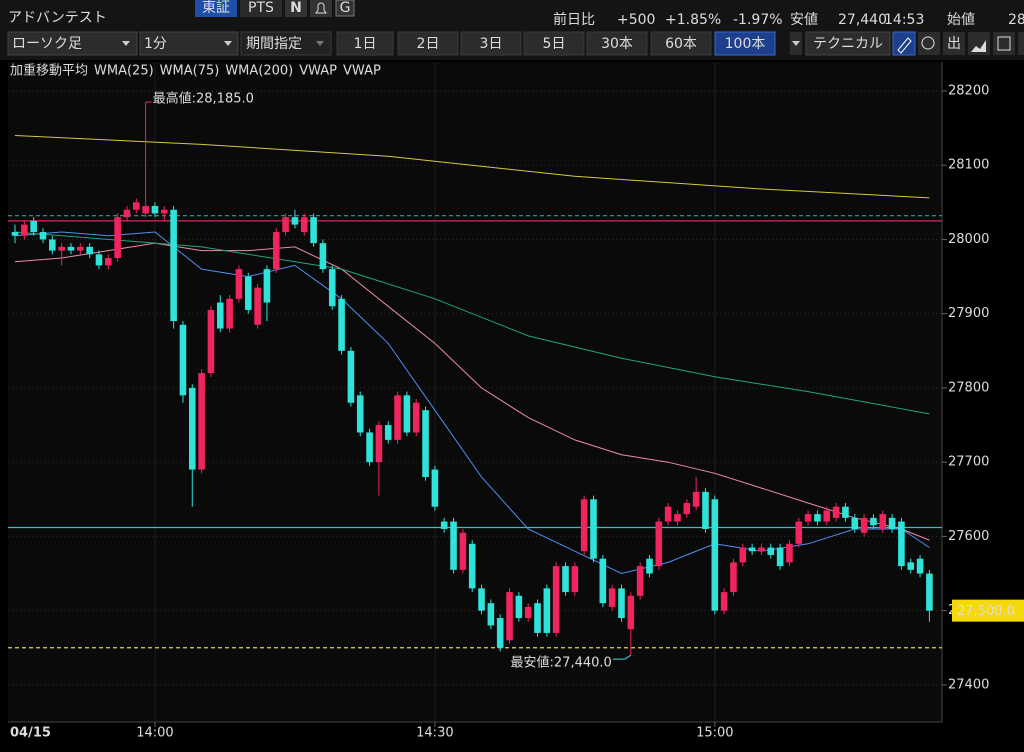 The image size is (1024, 752). What do you see at coordinates (1016, 20) in the screenshot?
I see `open: 28` at bounding box center [1016, 20].